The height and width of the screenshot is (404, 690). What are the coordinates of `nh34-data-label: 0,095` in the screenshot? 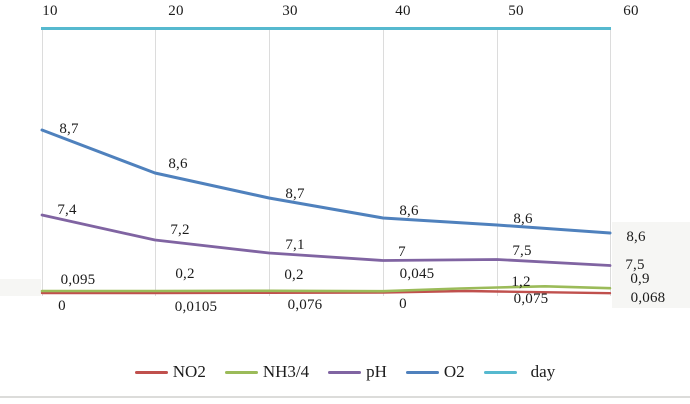 It's located at (78, 280).